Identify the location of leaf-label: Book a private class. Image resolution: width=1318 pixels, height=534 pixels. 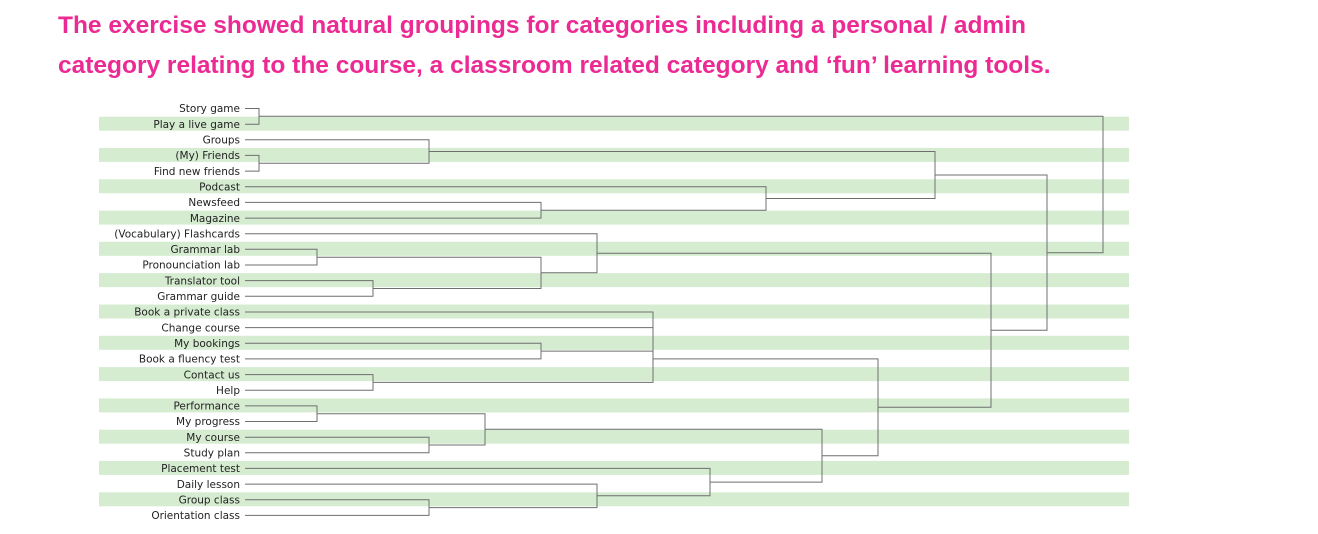
(187, 313).